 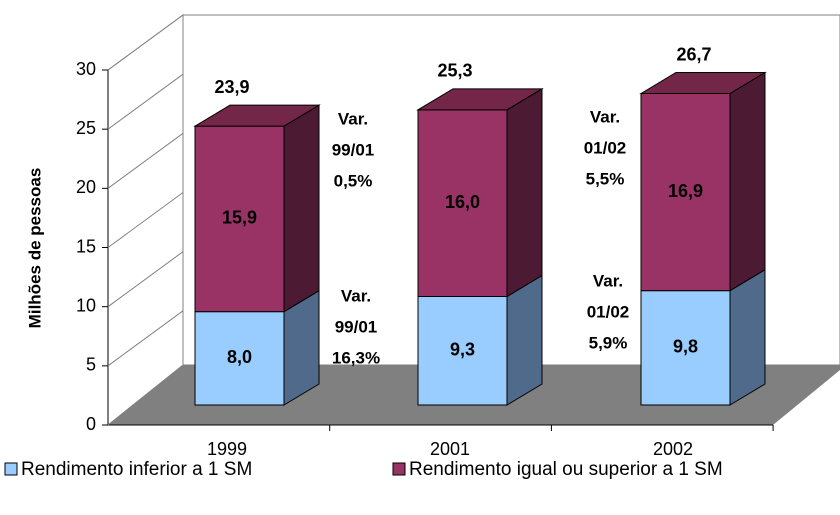 I want to click on data-label: 15,9, so click(x=239, y=218).